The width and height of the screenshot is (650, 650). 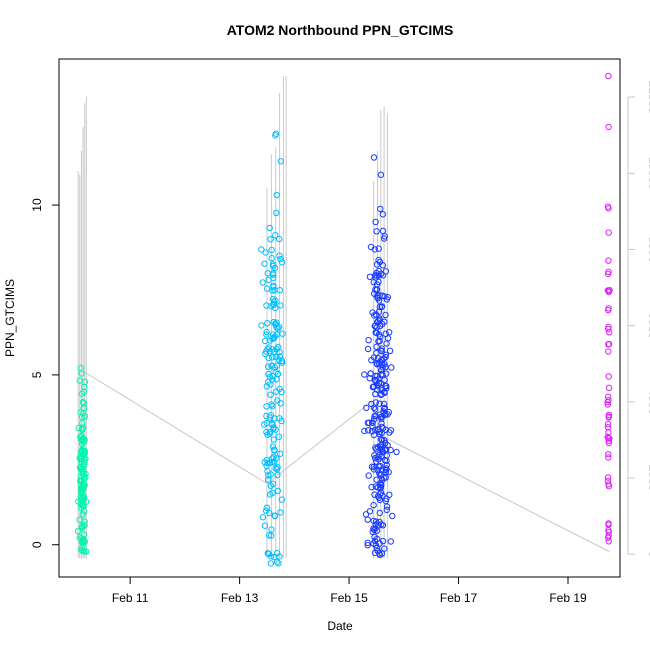 What do you see at coordinates (10, 318) in the screenshot?
I see `y-axis-label: PPN_GTCIMS` at bounding box center [10, 318].